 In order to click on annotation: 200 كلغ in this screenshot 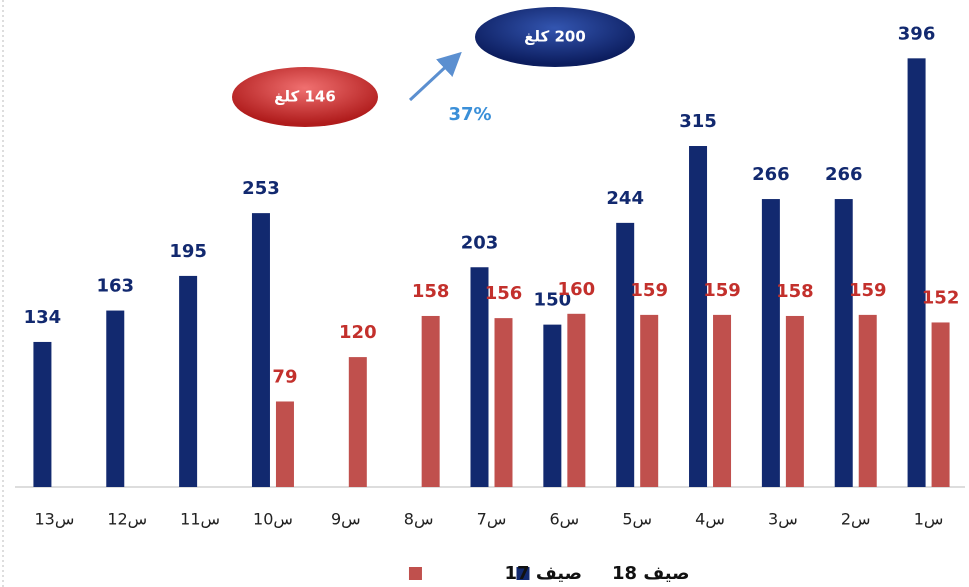, I will do `click(555, 37)`.